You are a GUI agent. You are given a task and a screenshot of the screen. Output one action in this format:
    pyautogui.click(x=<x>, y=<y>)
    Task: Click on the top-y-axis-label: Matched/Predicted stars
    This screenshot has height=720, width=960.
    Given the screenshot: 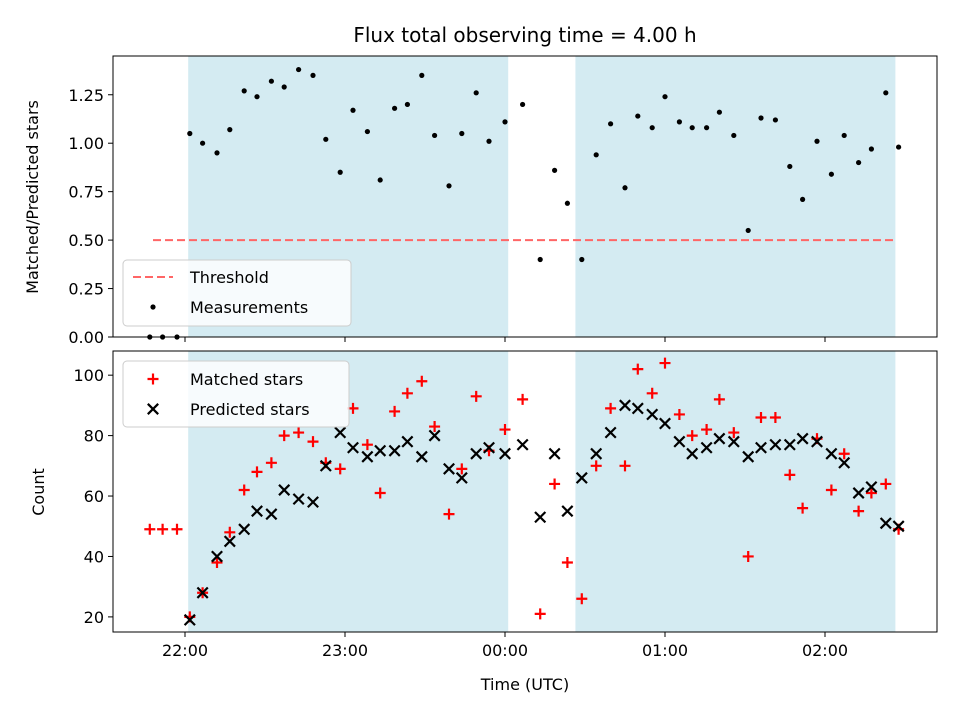 What is the action you would take?
    pyautogui.click(x=32, y=197)
    